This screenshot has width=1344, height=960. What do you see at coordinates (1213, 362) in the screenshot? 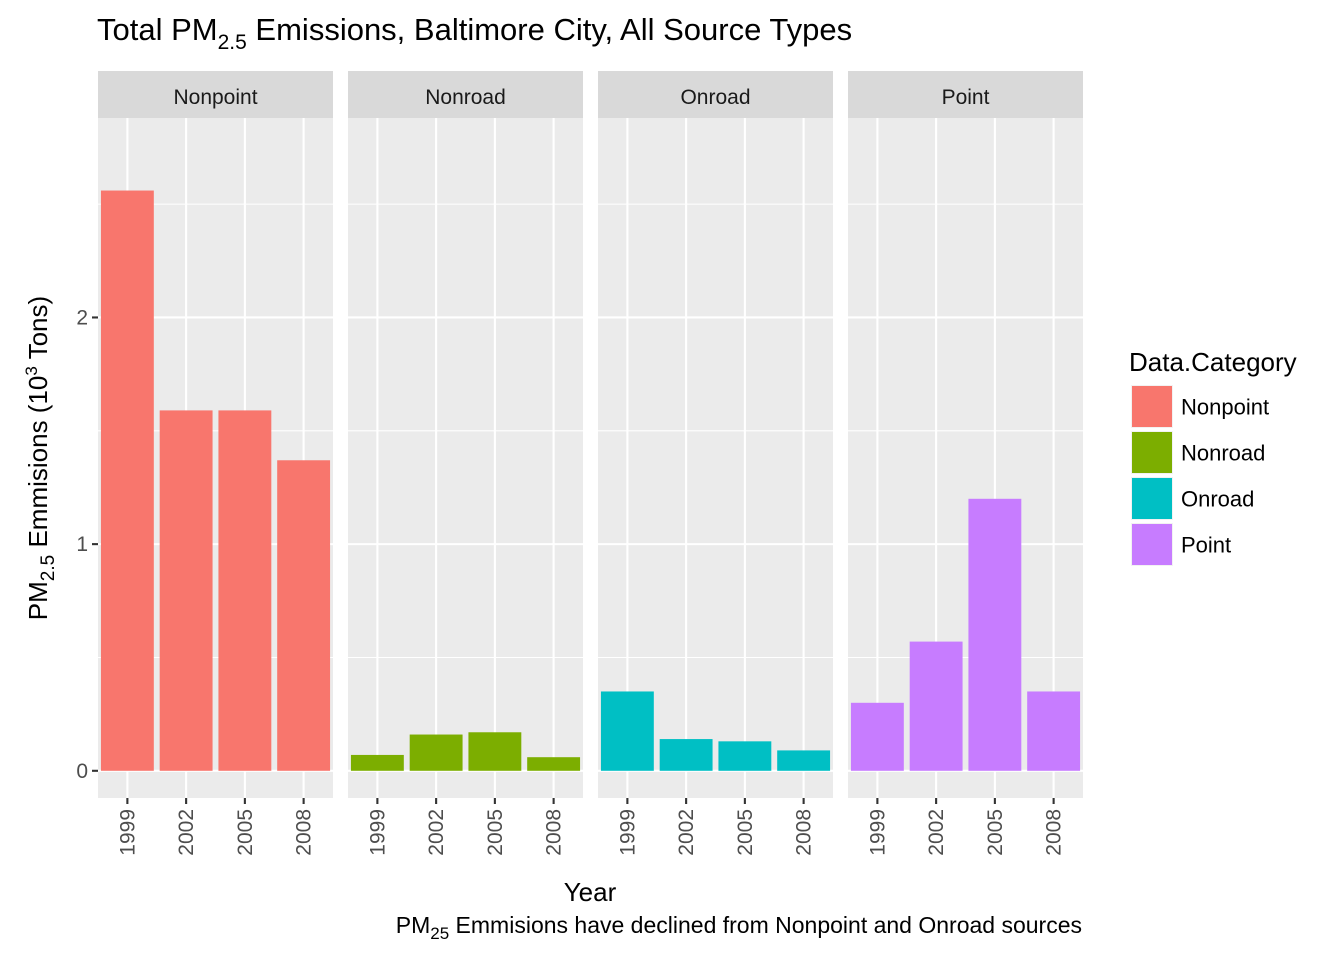
I see `legend-title: Data.Category` at bounding box center [1213, 362].